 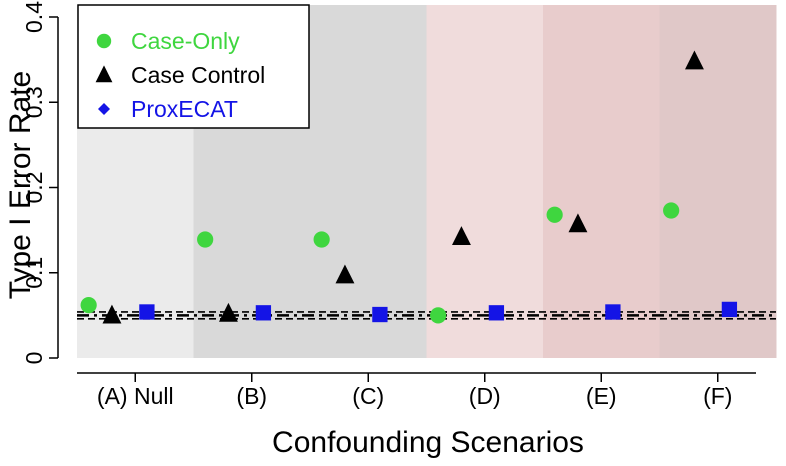 I want to click on y-axis: 0 0.1 0.2 0.3 0.4, so click(x=40, y=183).